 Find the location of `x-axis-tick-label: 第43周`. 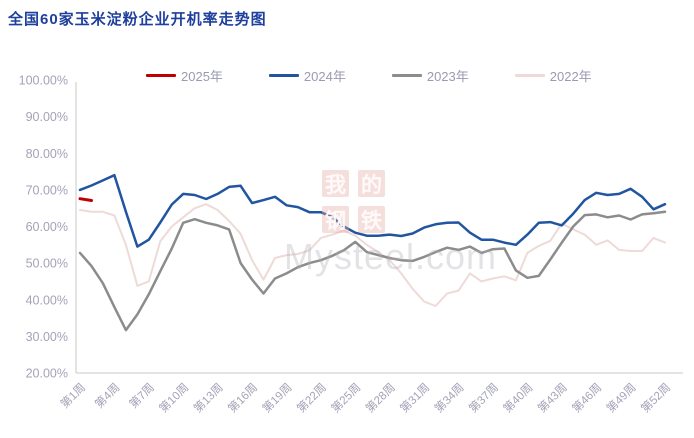

x-axis-tick-label: 第43周 is located at coordinates (552, 397).